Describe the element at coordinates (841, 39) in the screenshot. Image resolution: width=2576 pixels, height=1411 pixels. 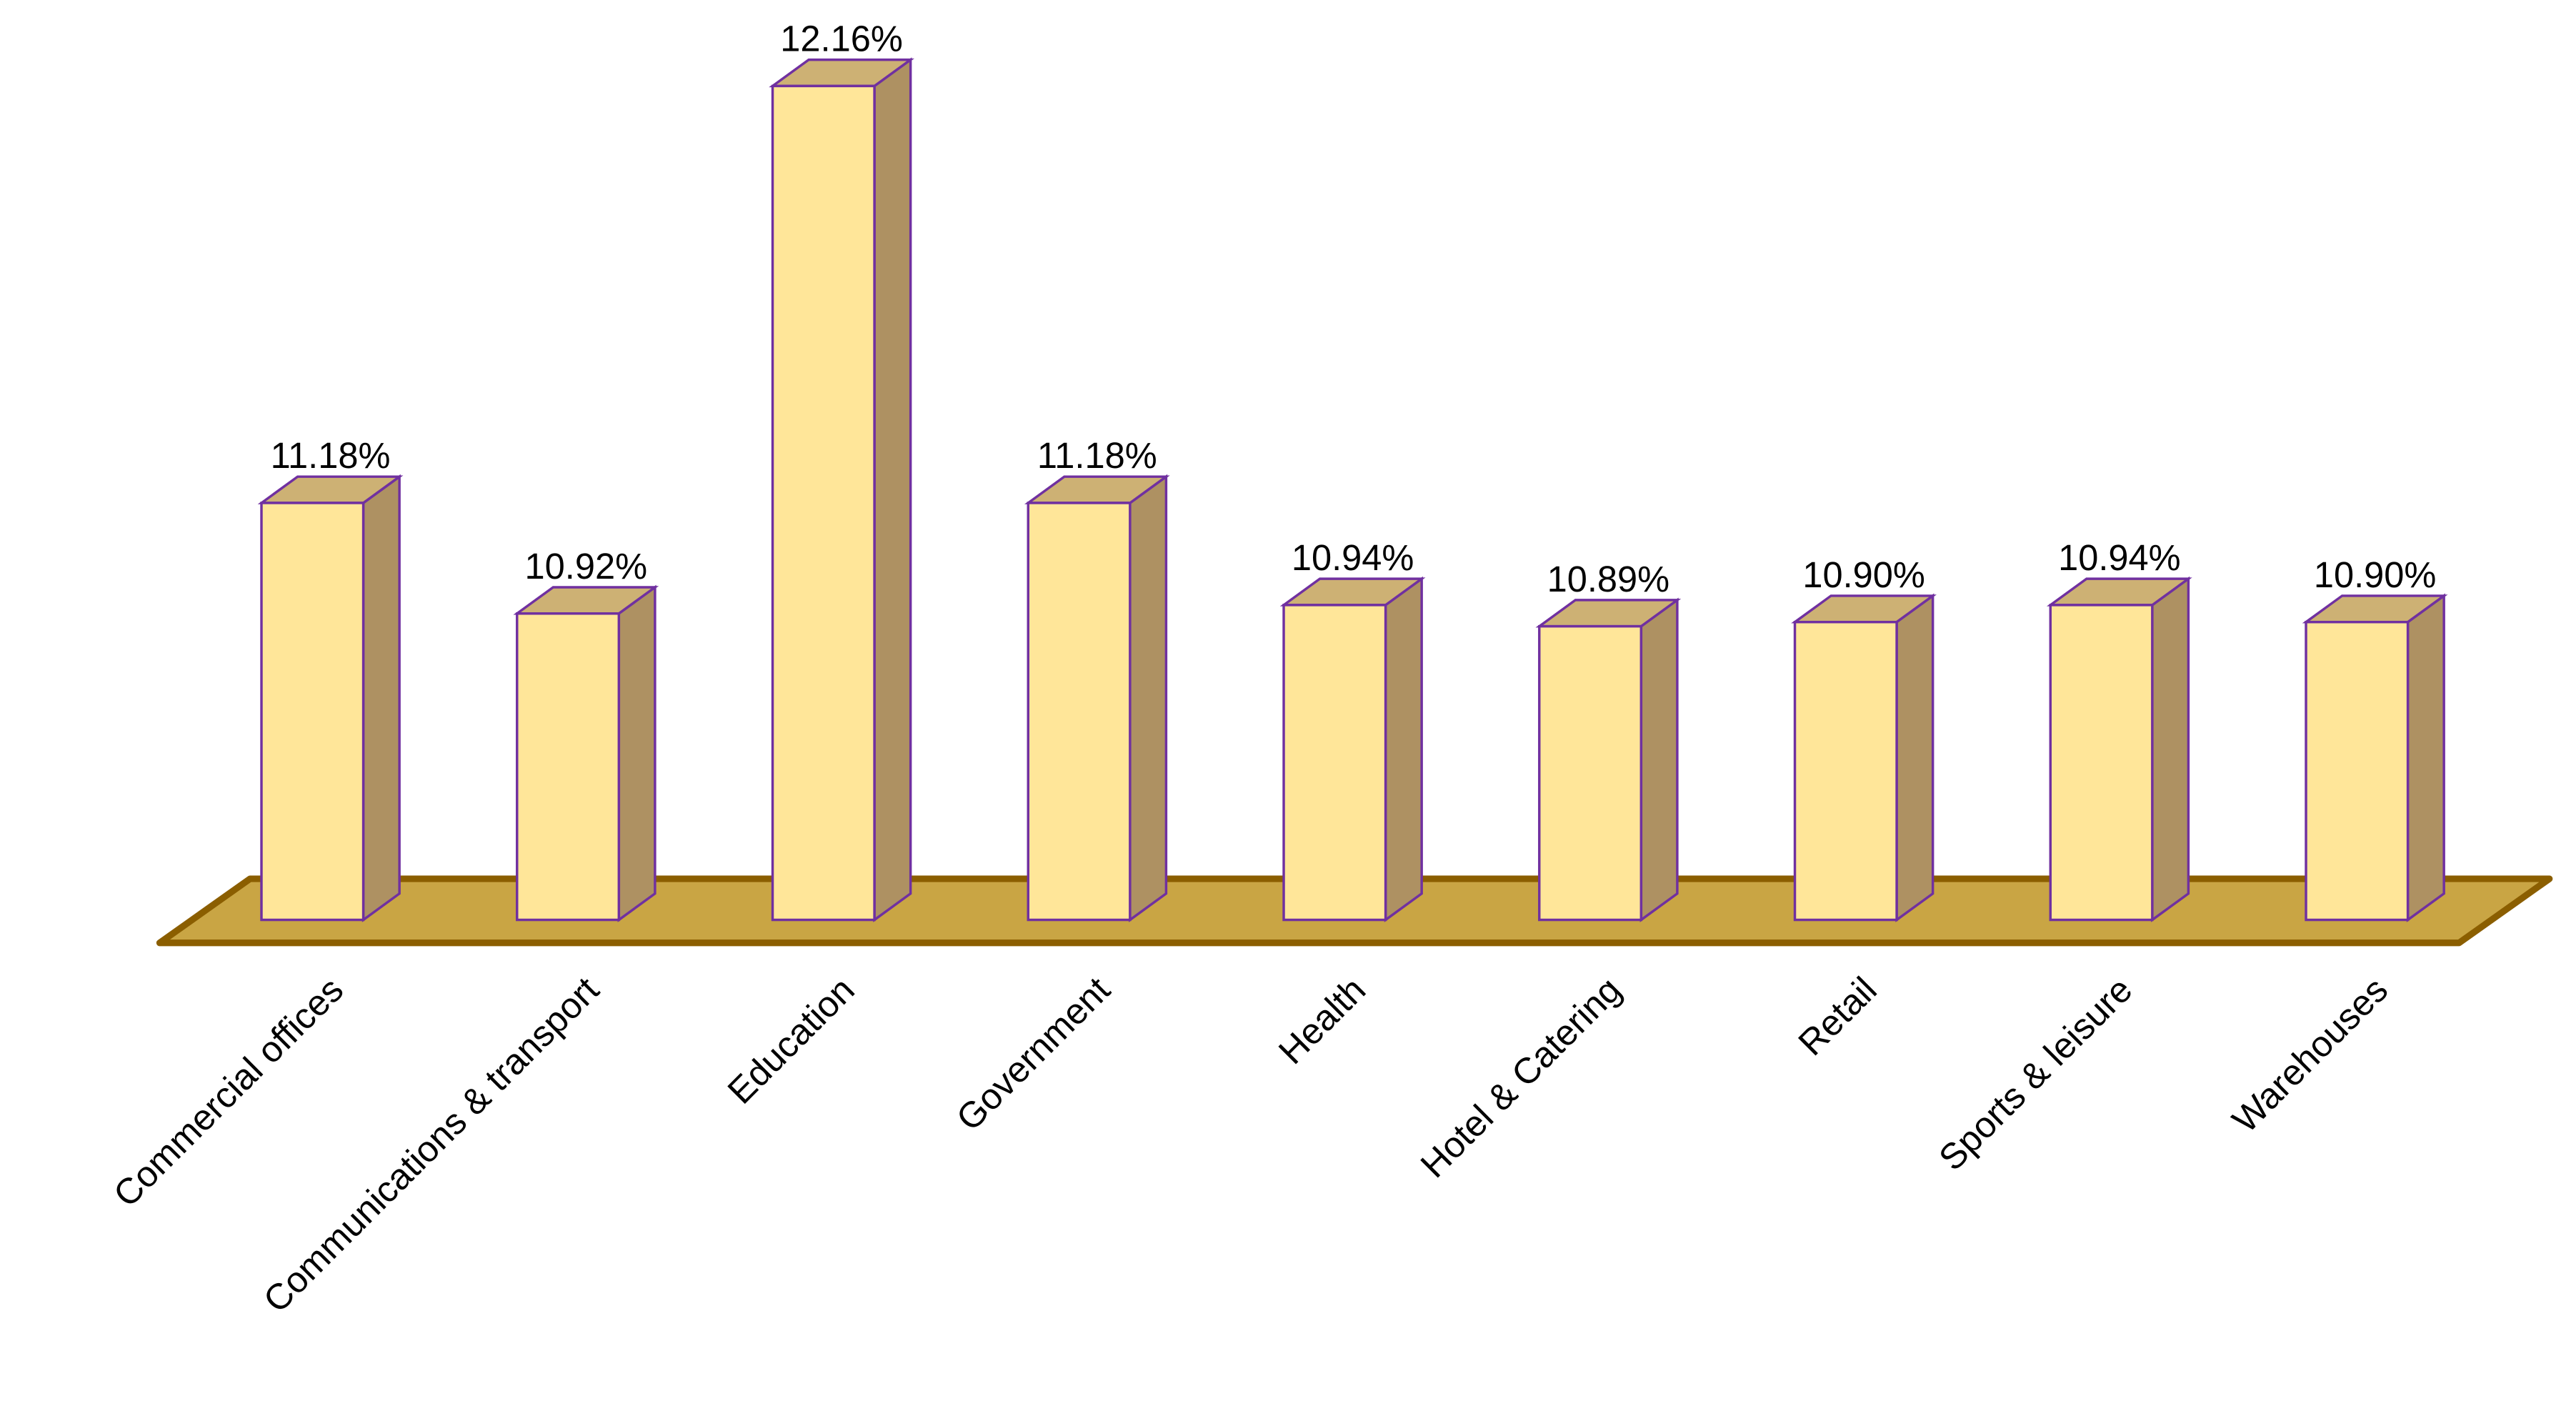
I see `data-label: 12.16%` at that location.